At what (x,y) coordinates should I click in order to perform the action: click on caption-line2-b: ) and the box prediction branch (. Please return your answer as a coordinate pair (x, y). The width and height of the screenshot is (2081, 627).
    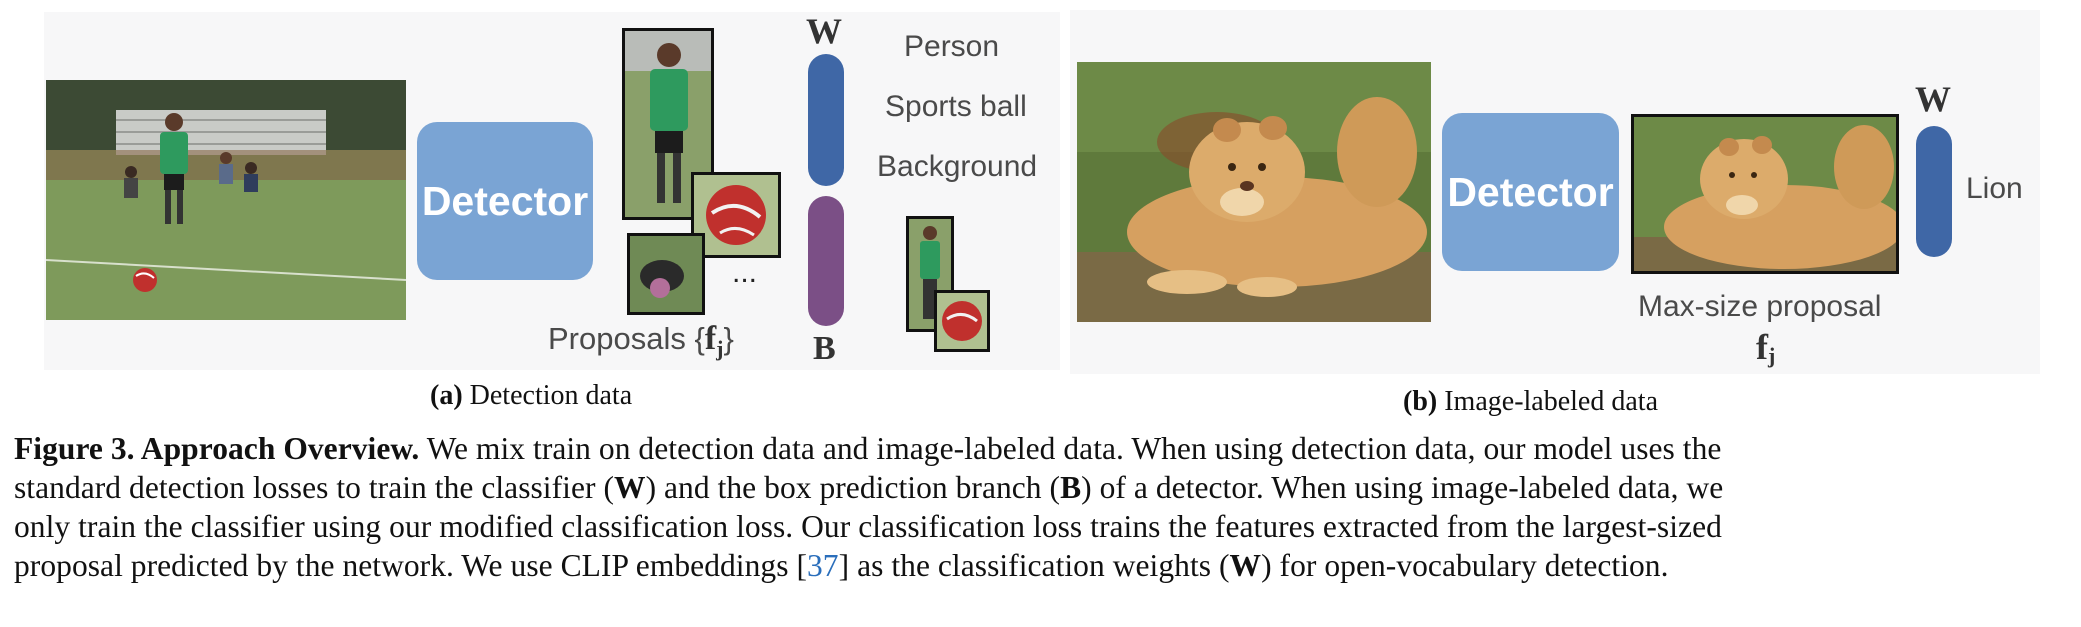
    Looking at the image, I should click on (853, 487).